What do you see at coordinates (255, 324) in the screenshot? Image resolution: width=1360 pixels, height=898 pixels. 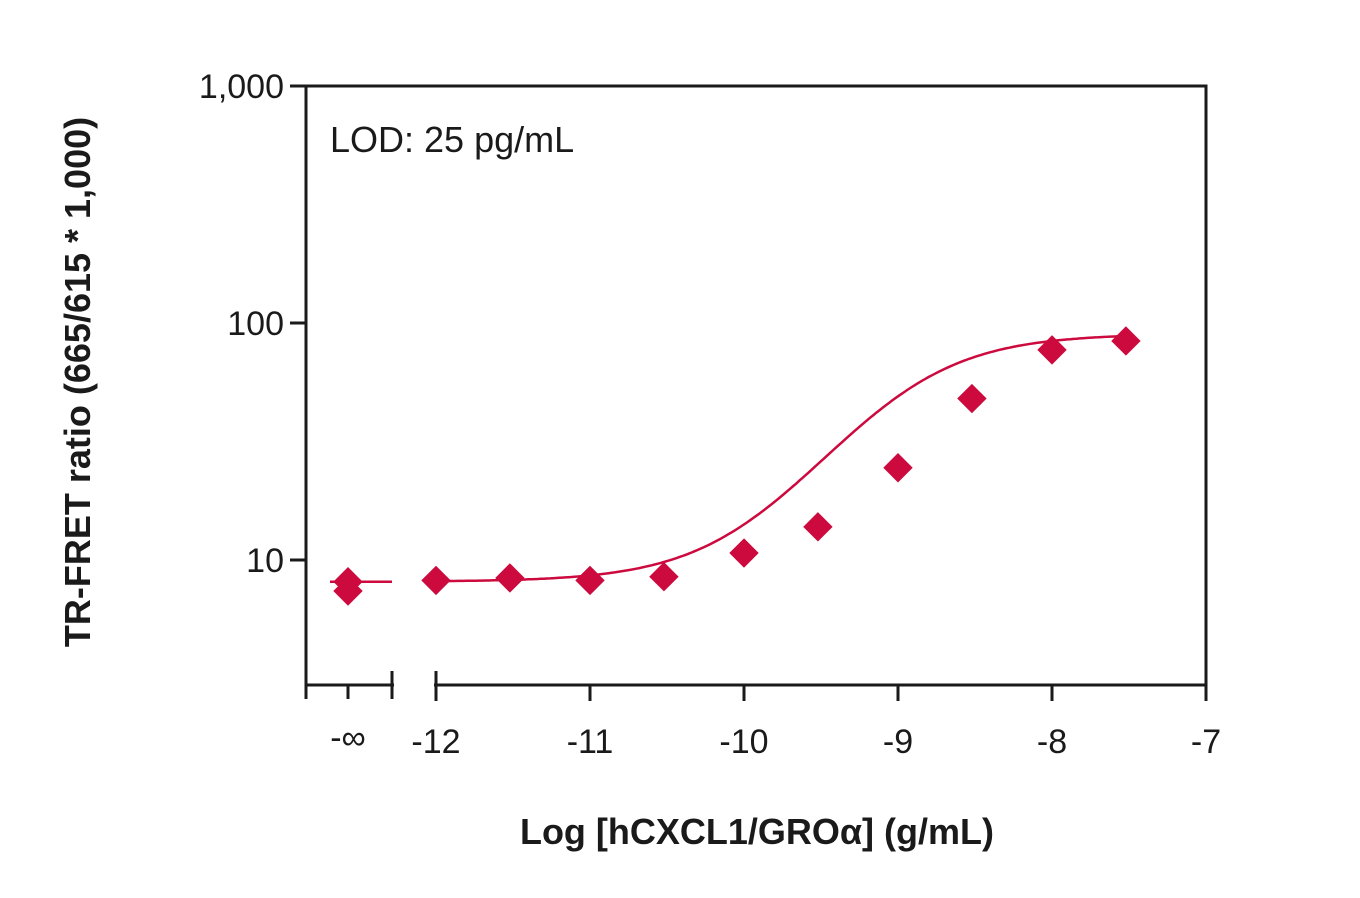 I see `y-tick-label: 100` at bounding box center [255, 324].